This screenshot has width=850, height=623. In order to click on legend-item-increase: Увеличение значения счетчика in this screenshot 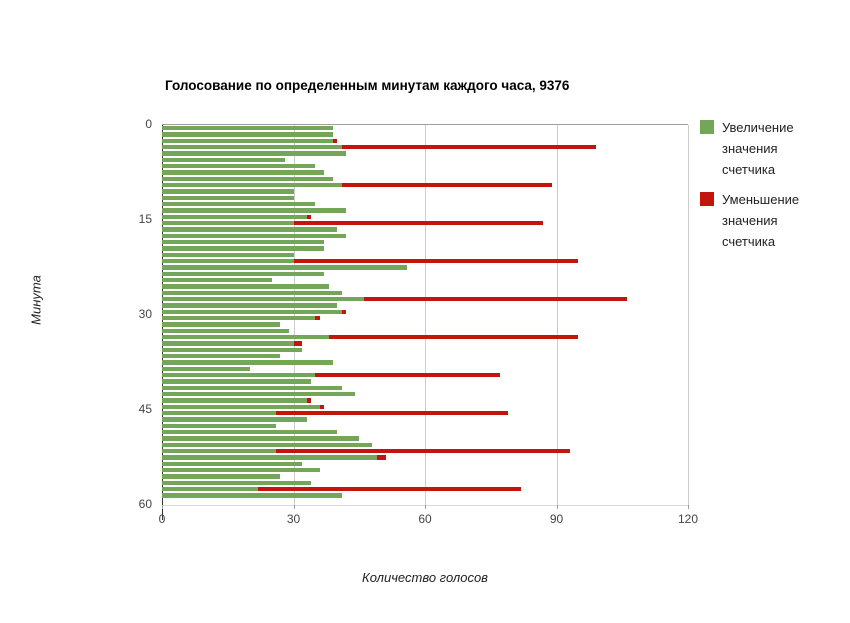, I will do `click(765, 148)`.